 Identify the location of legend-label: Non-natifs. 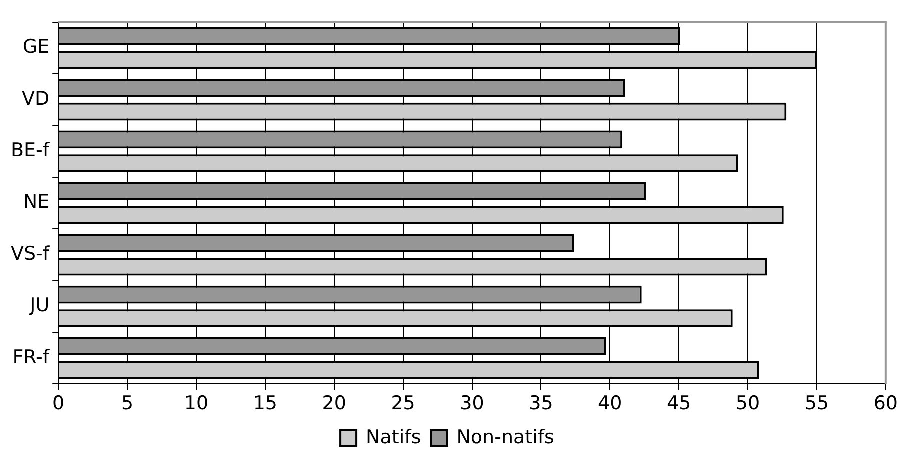
(505, 437).